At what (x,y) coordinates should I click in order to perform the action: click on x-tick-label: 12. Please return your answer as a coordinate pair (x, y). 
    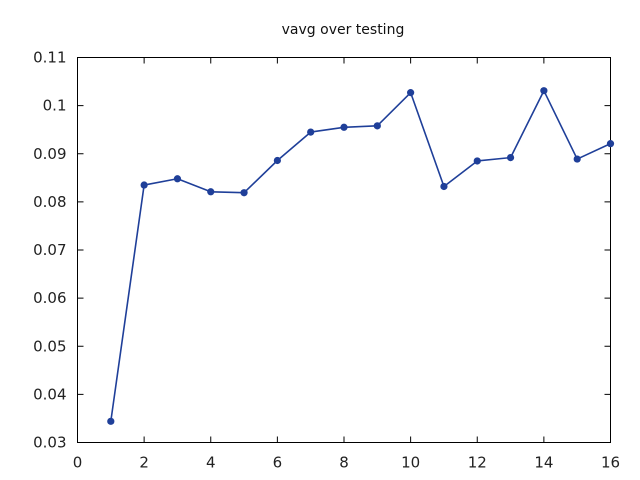
    Looking at the image, I should click on (477, 463).